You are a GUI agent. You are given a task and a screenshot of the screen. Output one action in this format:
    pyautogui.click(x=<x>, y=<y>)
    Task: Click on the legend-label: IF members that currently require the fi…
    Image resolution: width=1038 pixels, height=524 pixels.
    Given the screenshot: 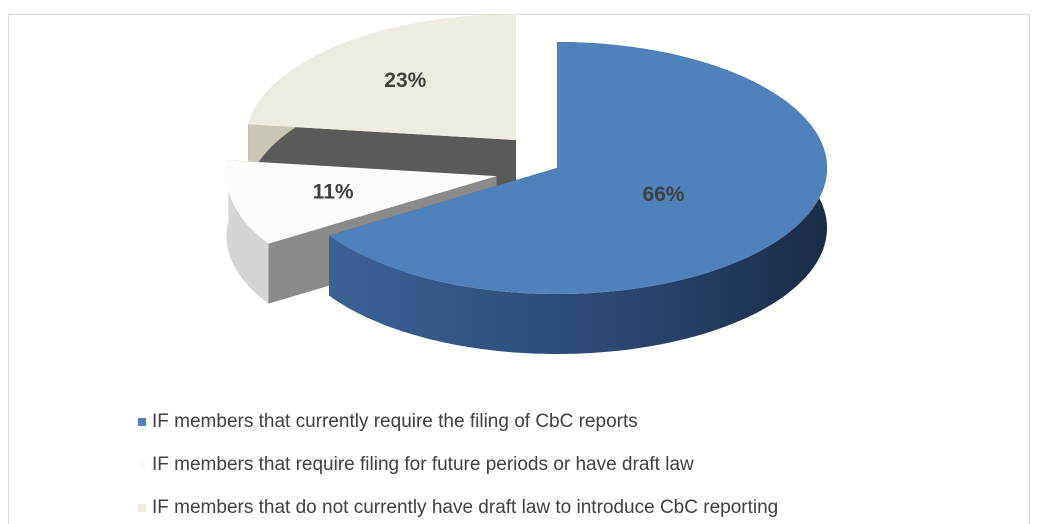 What is the action you would take?
    pyautogui.click(x=395, y=421)
    